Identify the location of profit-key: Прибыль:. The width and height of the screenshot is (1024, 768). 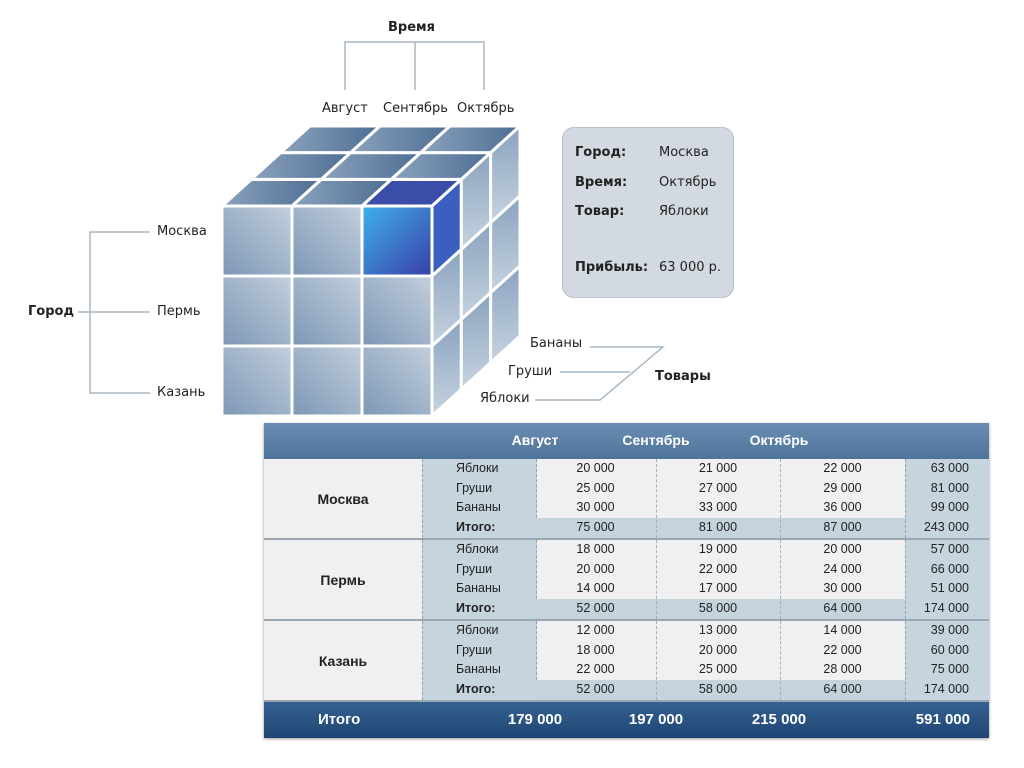
(612, 267).